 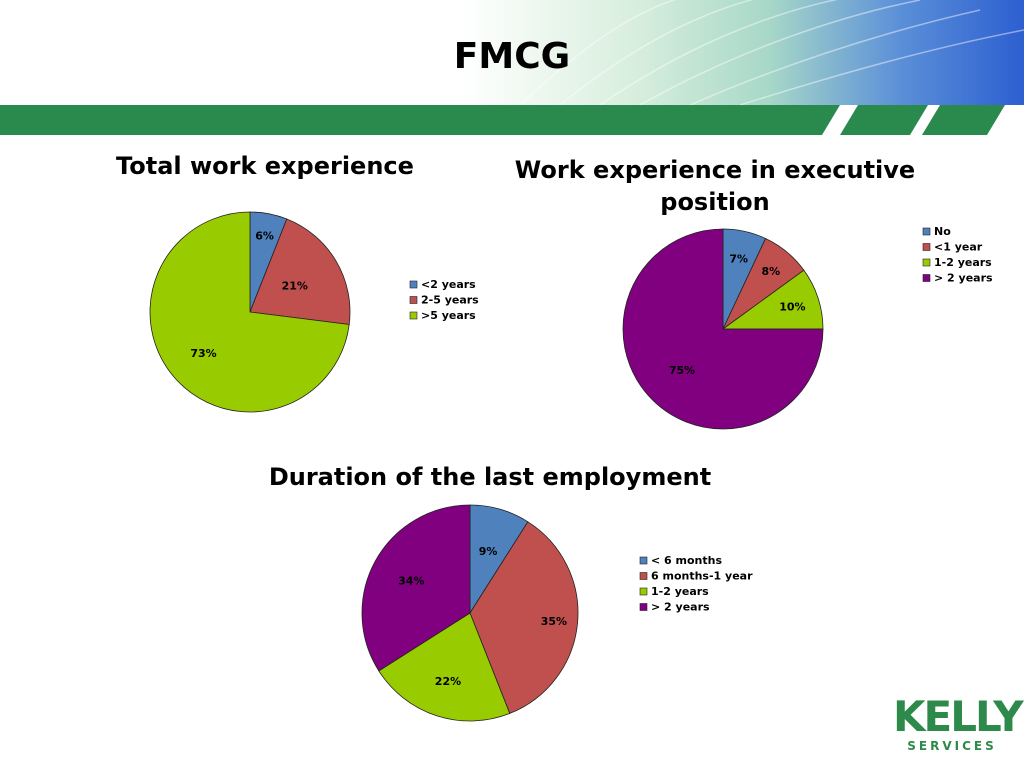 I want to click on header-gradient, so click(x=512, y=52).